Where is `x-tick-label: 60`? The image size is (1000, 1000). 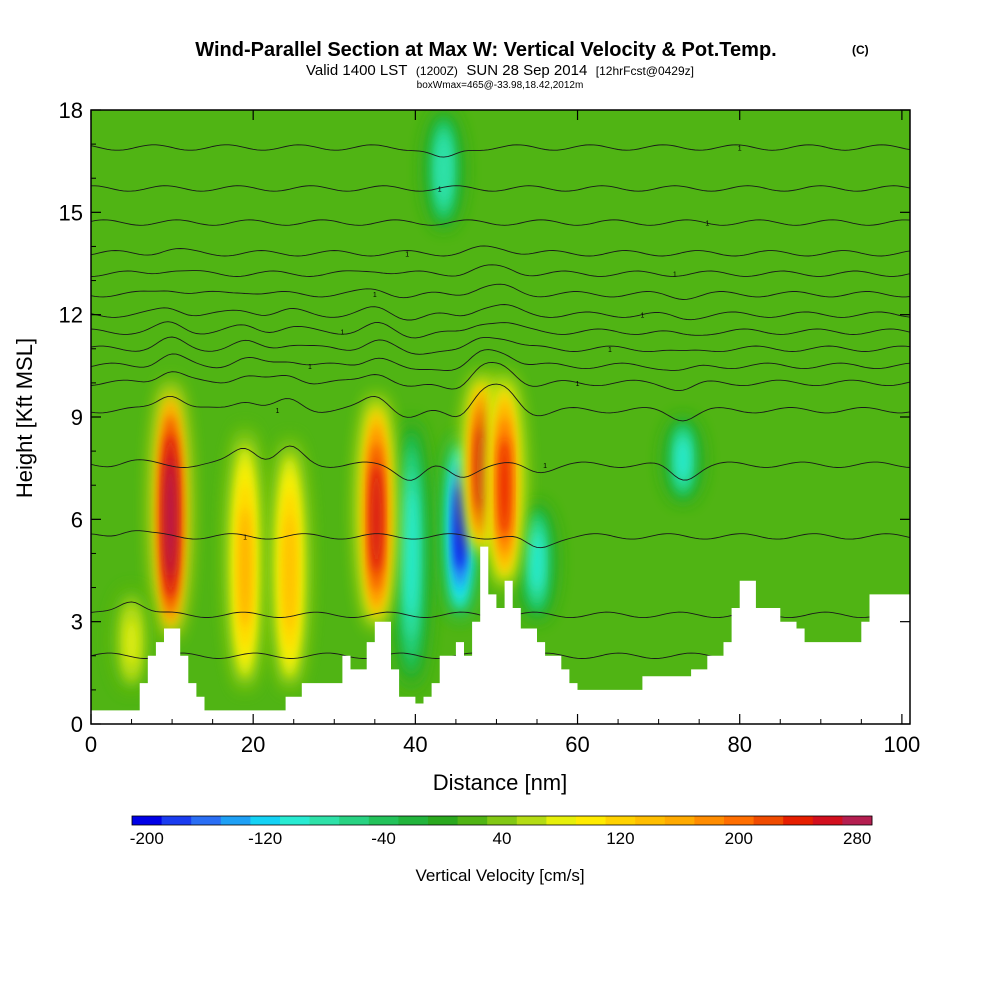 x-tick-label: 60 is located at coordinates (577, 744).